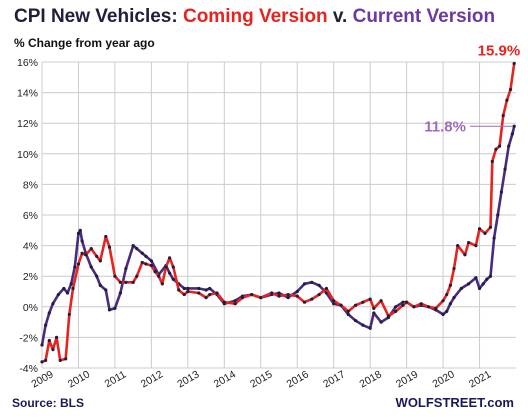  Describe the element at coordinates (28, 369) in the screenshot. I see `y-tick-label: -4%` at that location.